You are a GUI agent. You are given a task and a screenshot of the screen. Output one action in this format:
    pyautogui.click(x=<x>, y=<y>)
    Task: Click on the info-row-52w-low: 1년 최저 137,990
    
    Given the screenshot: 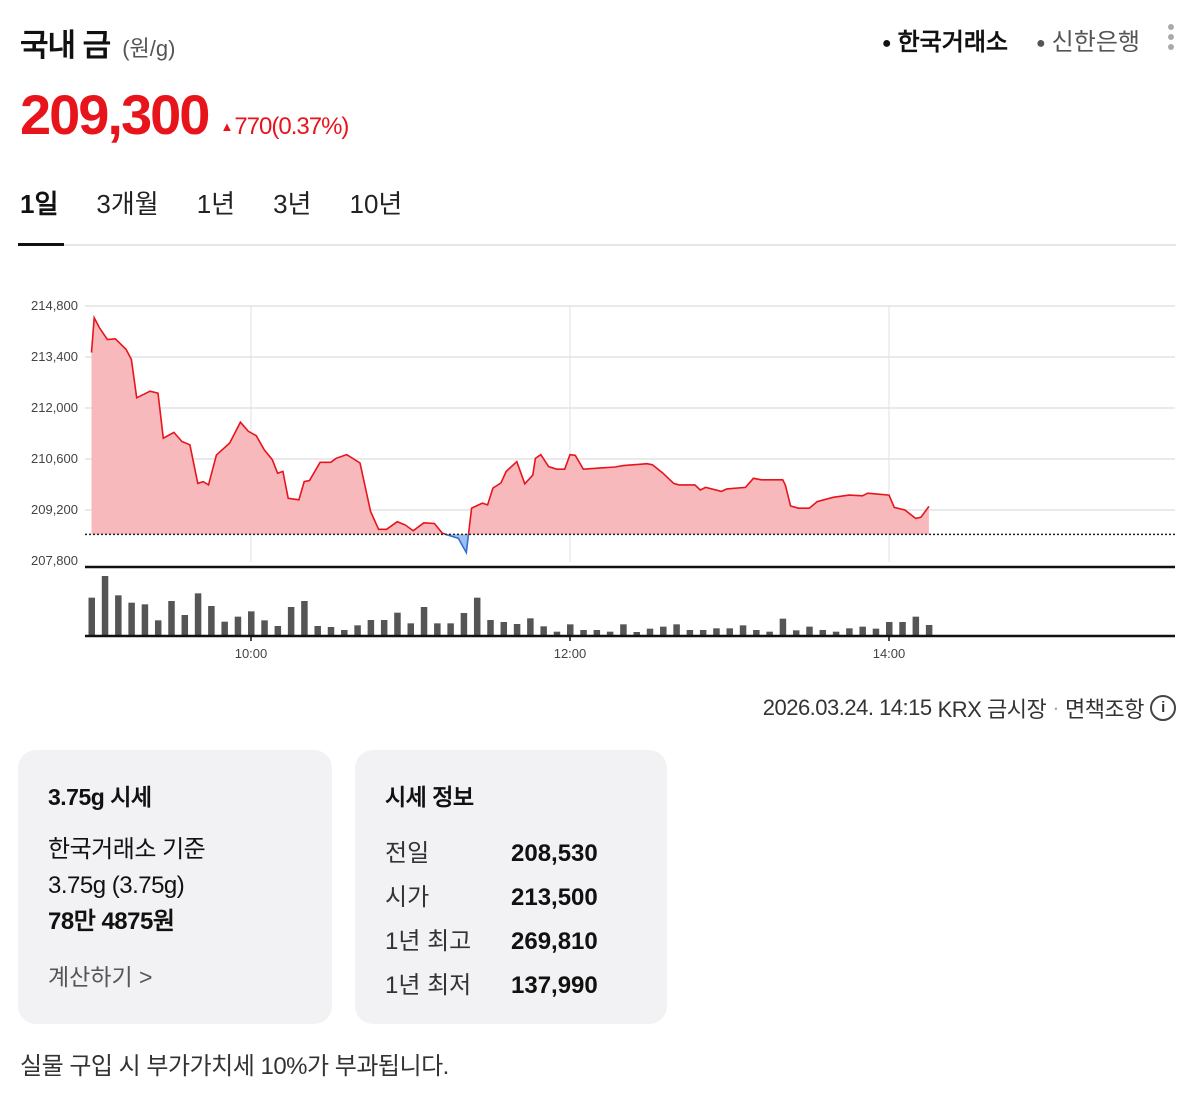 What is the action you would take?
    pyautogui.click(x=511, y=986)
    